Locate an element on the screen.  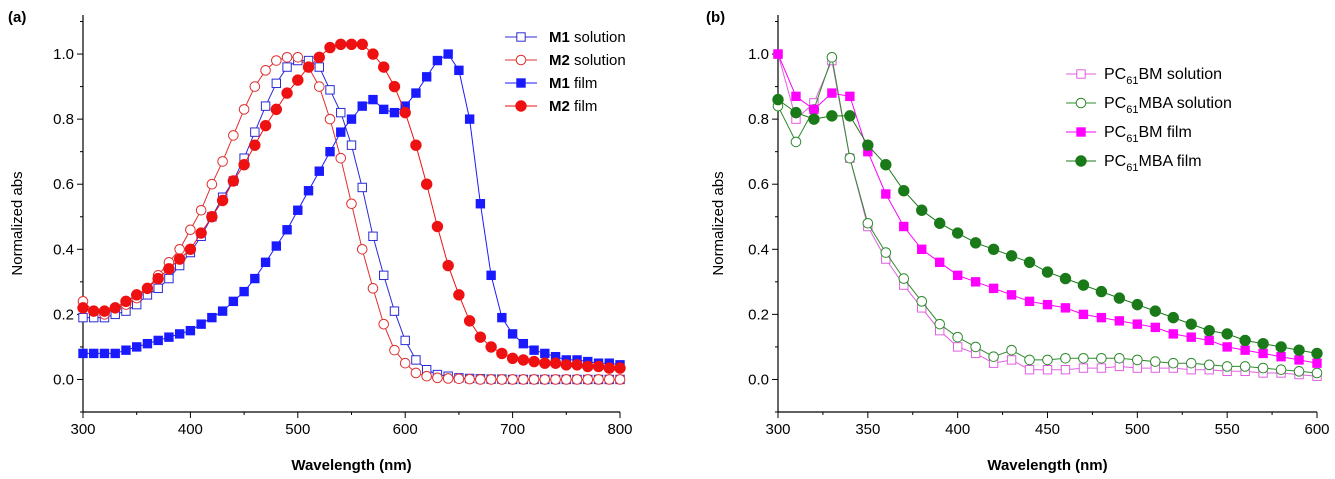
y-tick-label: 0.0 is located at coordinates (758, 379).